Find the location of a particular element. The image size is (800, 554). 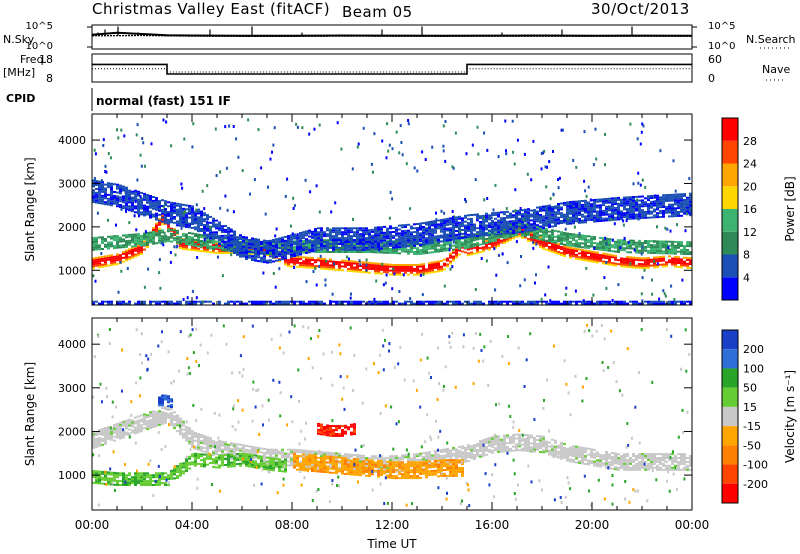

nave-label: Nave is located at coordinates (776, 69).